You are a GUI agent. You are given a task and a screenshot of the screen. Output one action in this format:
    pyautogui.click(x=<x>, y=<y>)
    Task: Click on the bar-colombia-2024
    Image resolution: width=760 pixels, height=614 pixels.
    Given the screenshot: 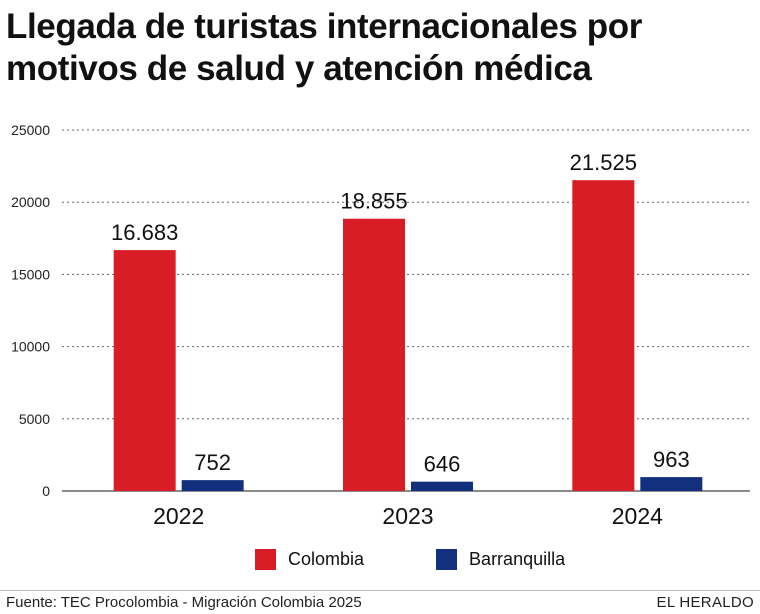 What is the action you would take?
    pyautogui.click(x=603, y=335)
    